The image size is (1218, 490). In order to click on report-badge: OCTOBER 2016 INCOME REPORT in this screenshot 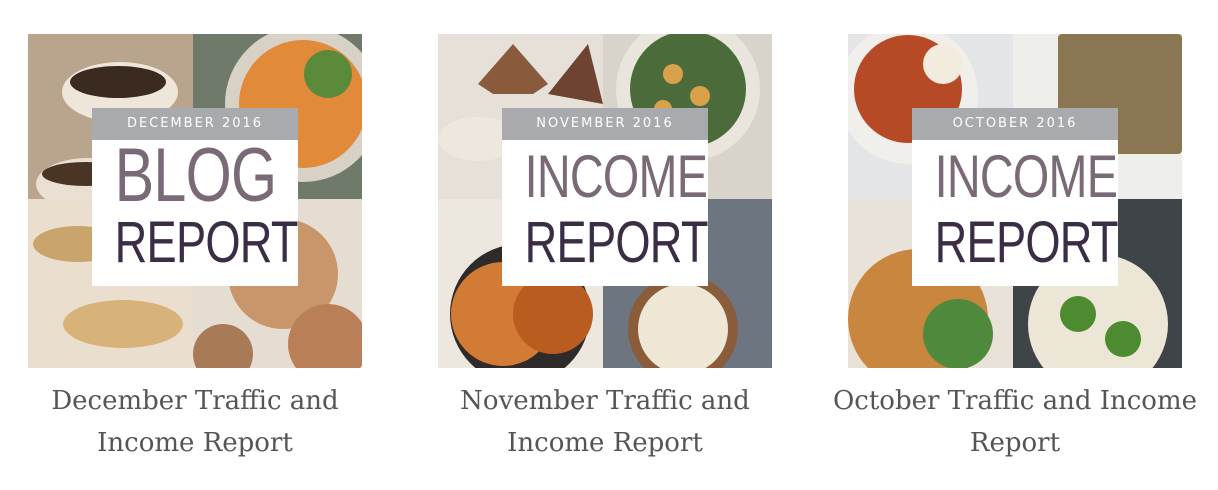, I will do `click(1015, 197)`.